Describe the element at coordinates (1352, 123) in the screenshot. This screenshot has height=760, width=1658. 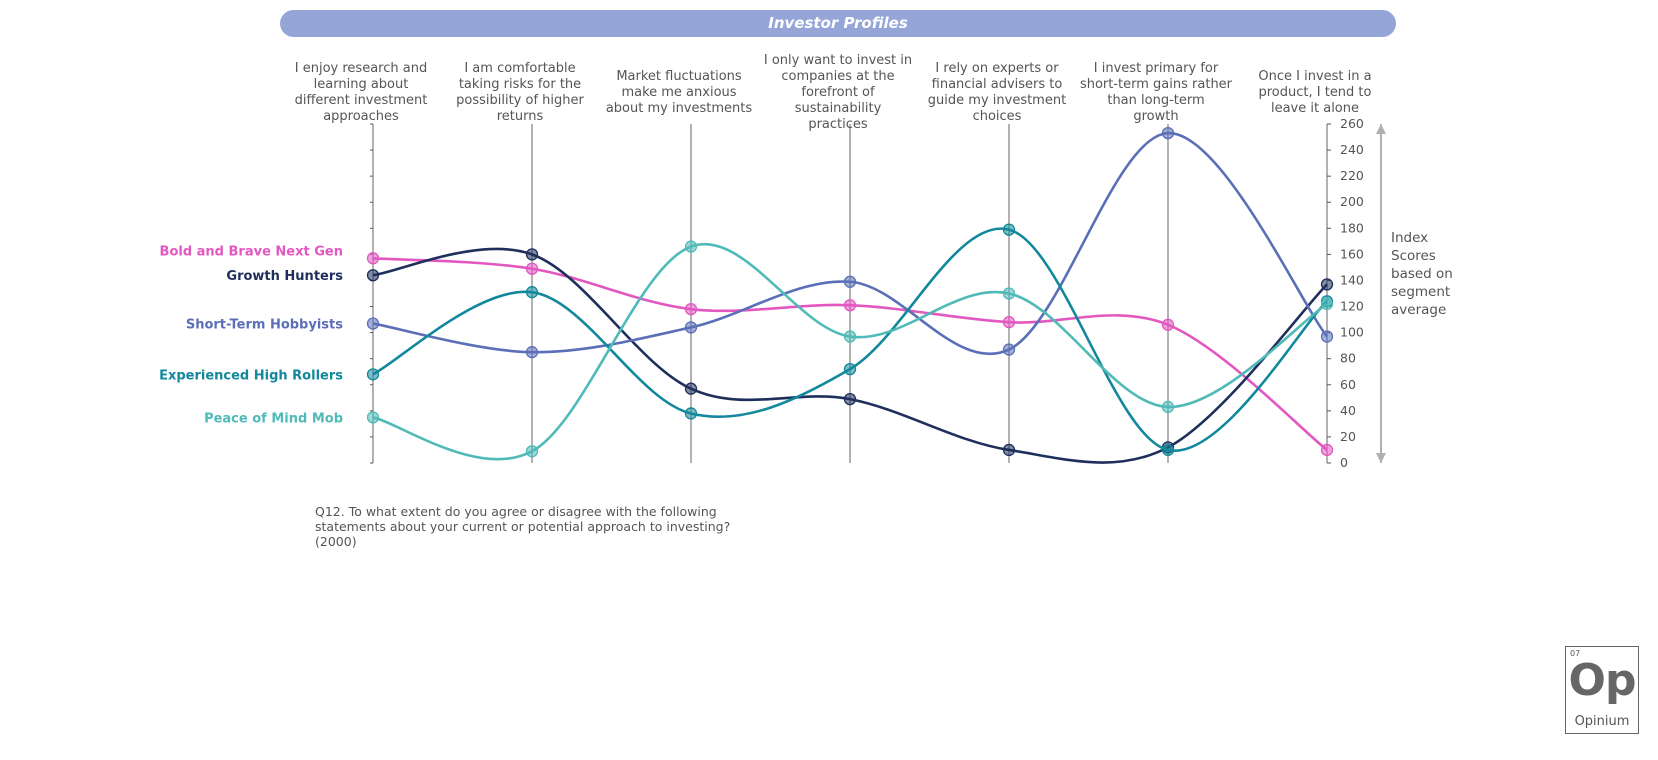
I see `y-tick-label: 260` at that location.